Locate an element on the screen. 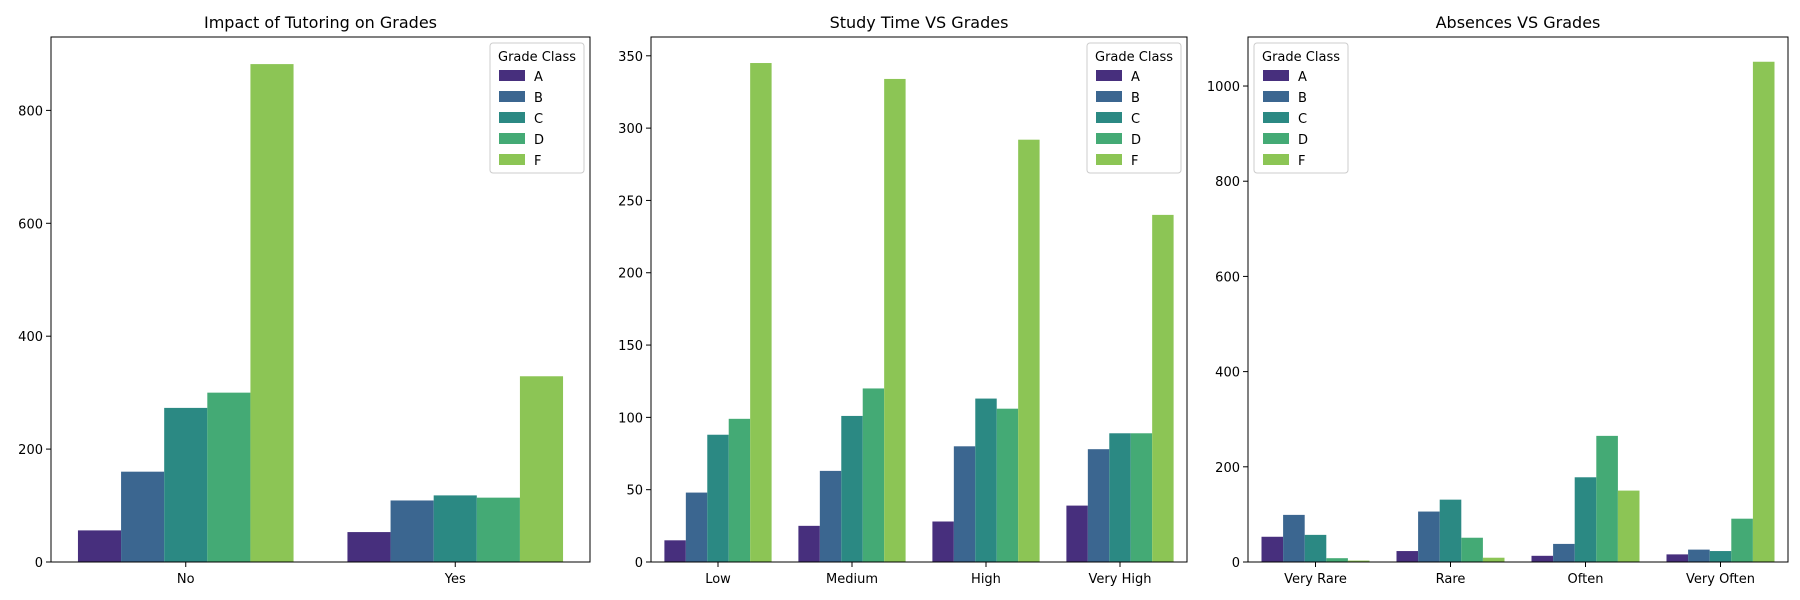 This screenshot has width=1800, height=600. bar-A-low is located at coordinates (675, 551).